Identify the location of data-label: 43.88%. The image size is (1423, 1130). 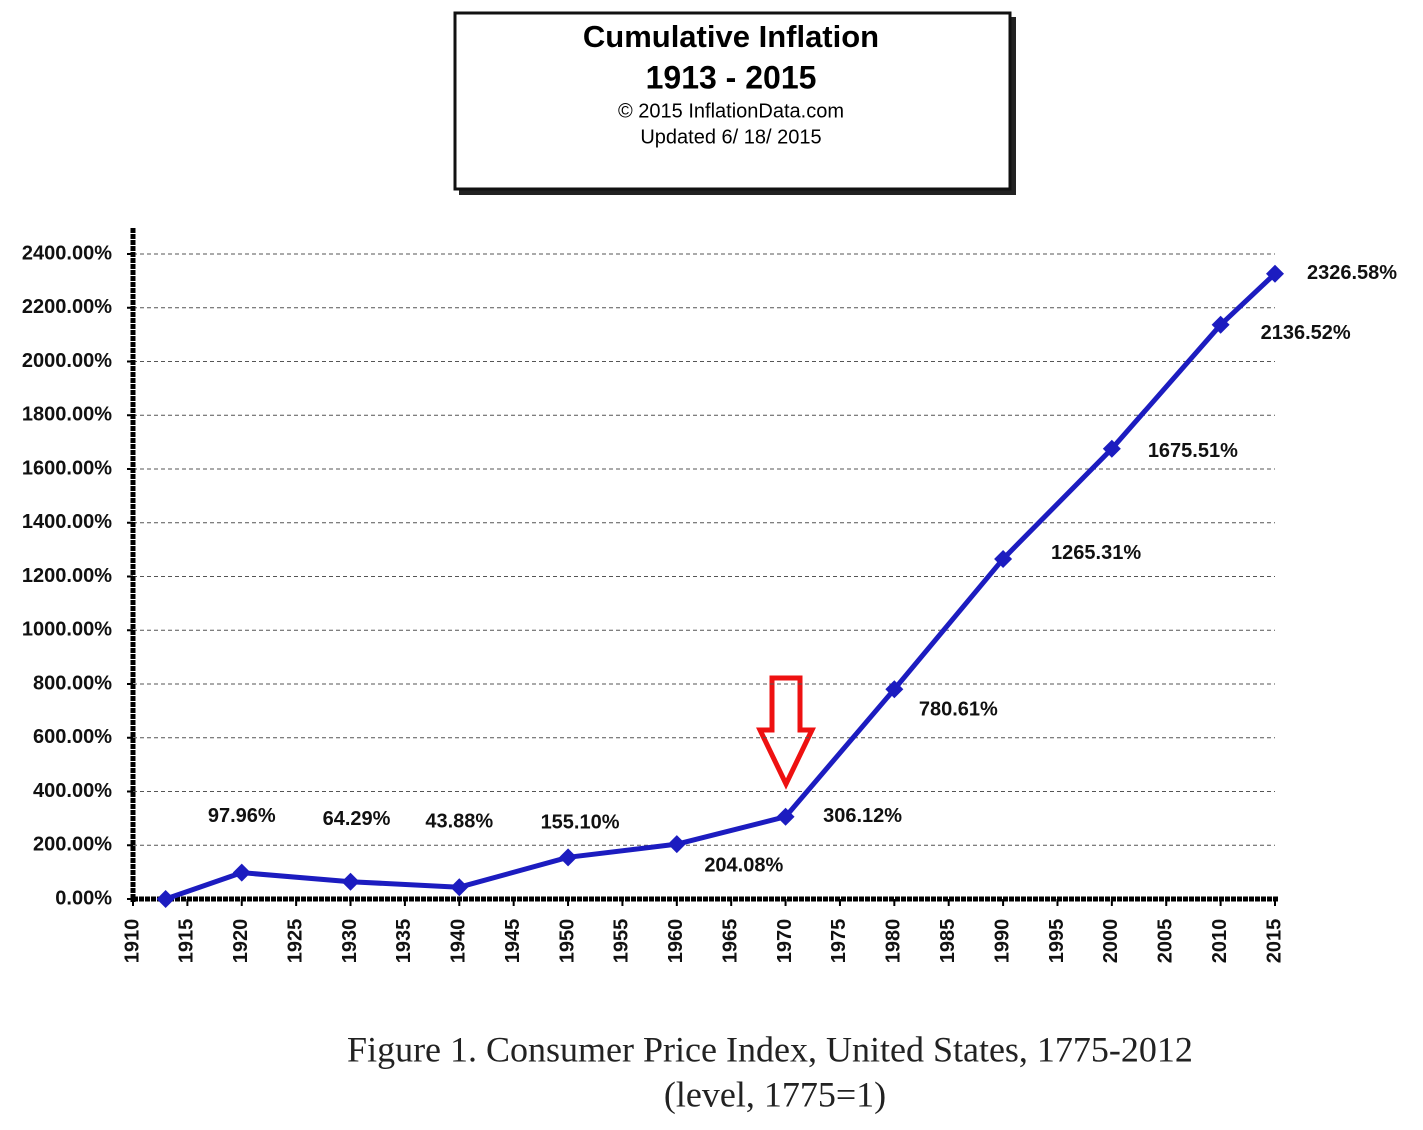
(459, 821).